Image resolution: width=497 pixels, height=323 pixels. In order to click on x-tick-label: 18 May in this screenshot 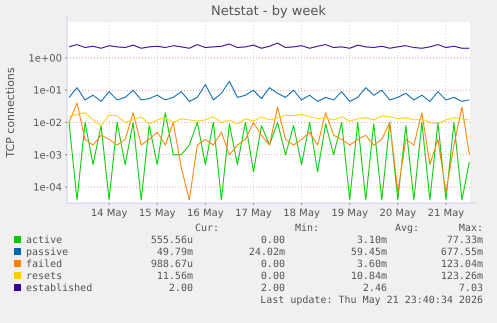, I will do `click(301, 213)`.